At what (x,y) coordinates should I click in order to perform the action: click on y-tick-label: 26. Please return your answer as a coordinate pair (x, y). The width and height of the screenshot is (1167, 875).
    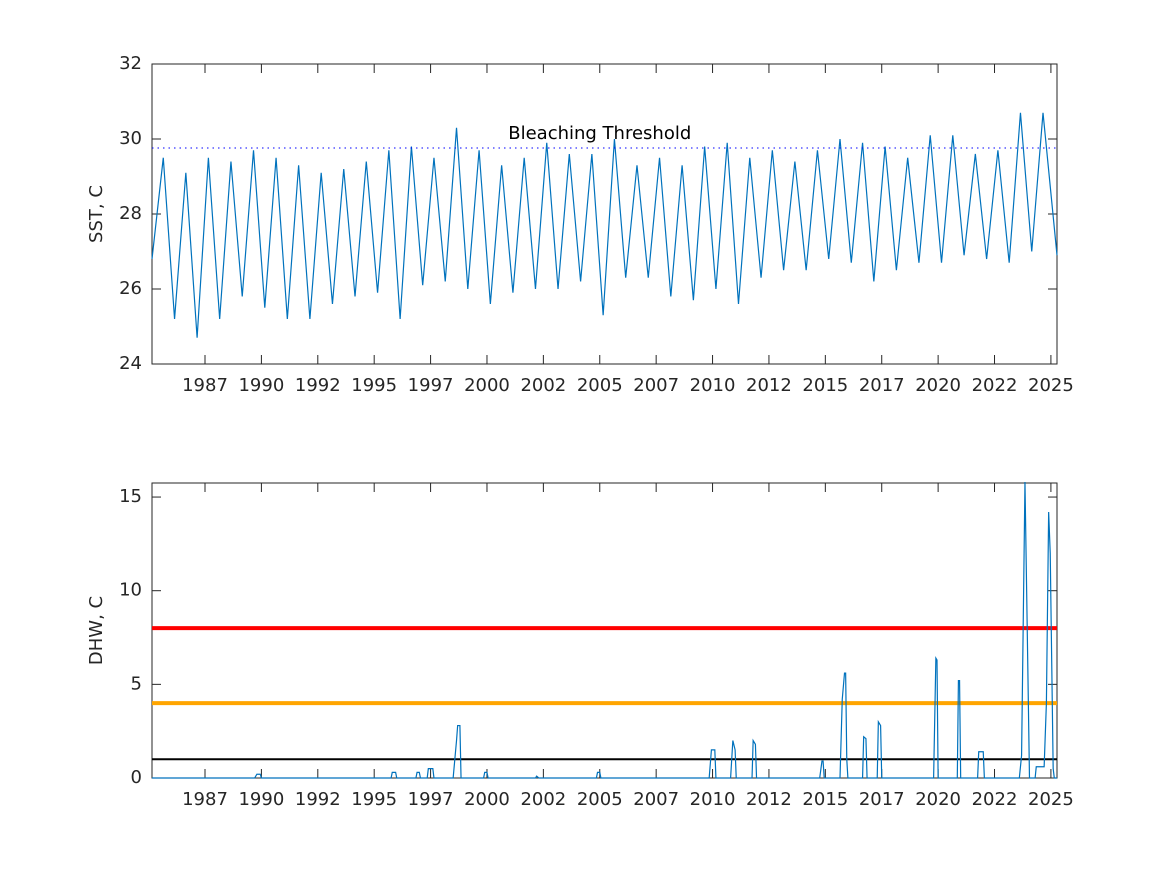
    Looking at the image, I should click on (130, 288).